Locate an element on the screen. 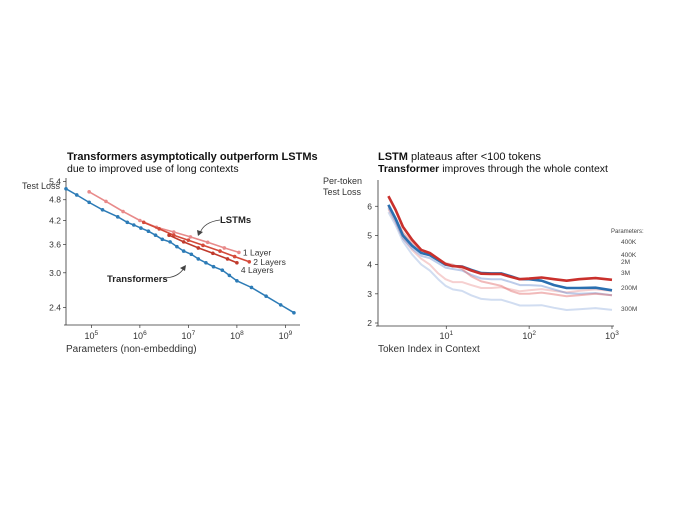 This screenshot has height=507, width=676. left-y-tick-label: 2.4 is located at coordinates (55, 307).